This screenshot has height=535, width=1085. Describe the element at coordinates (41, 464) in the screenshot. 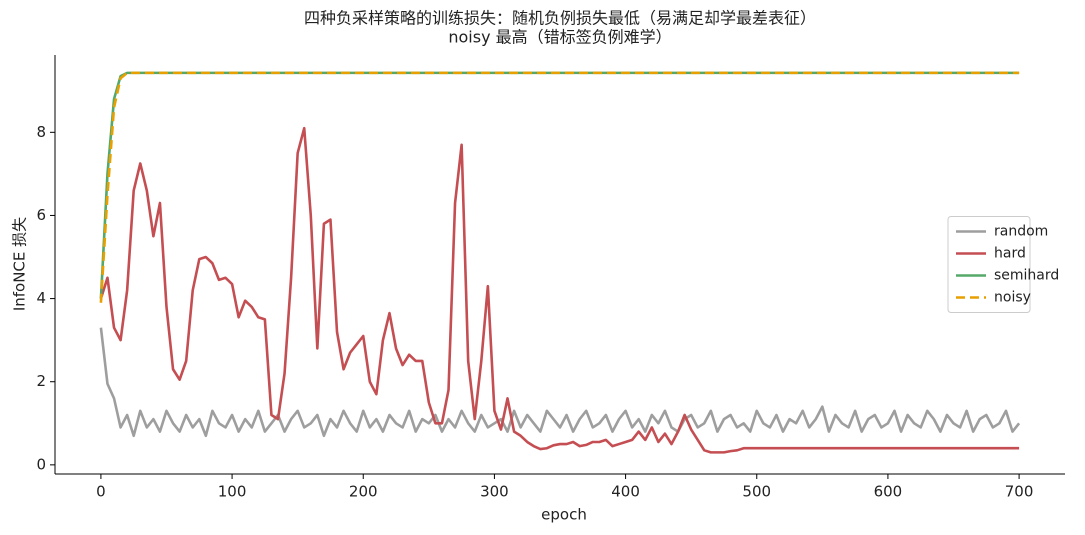

I see `y-tick-label: 0` at that location.